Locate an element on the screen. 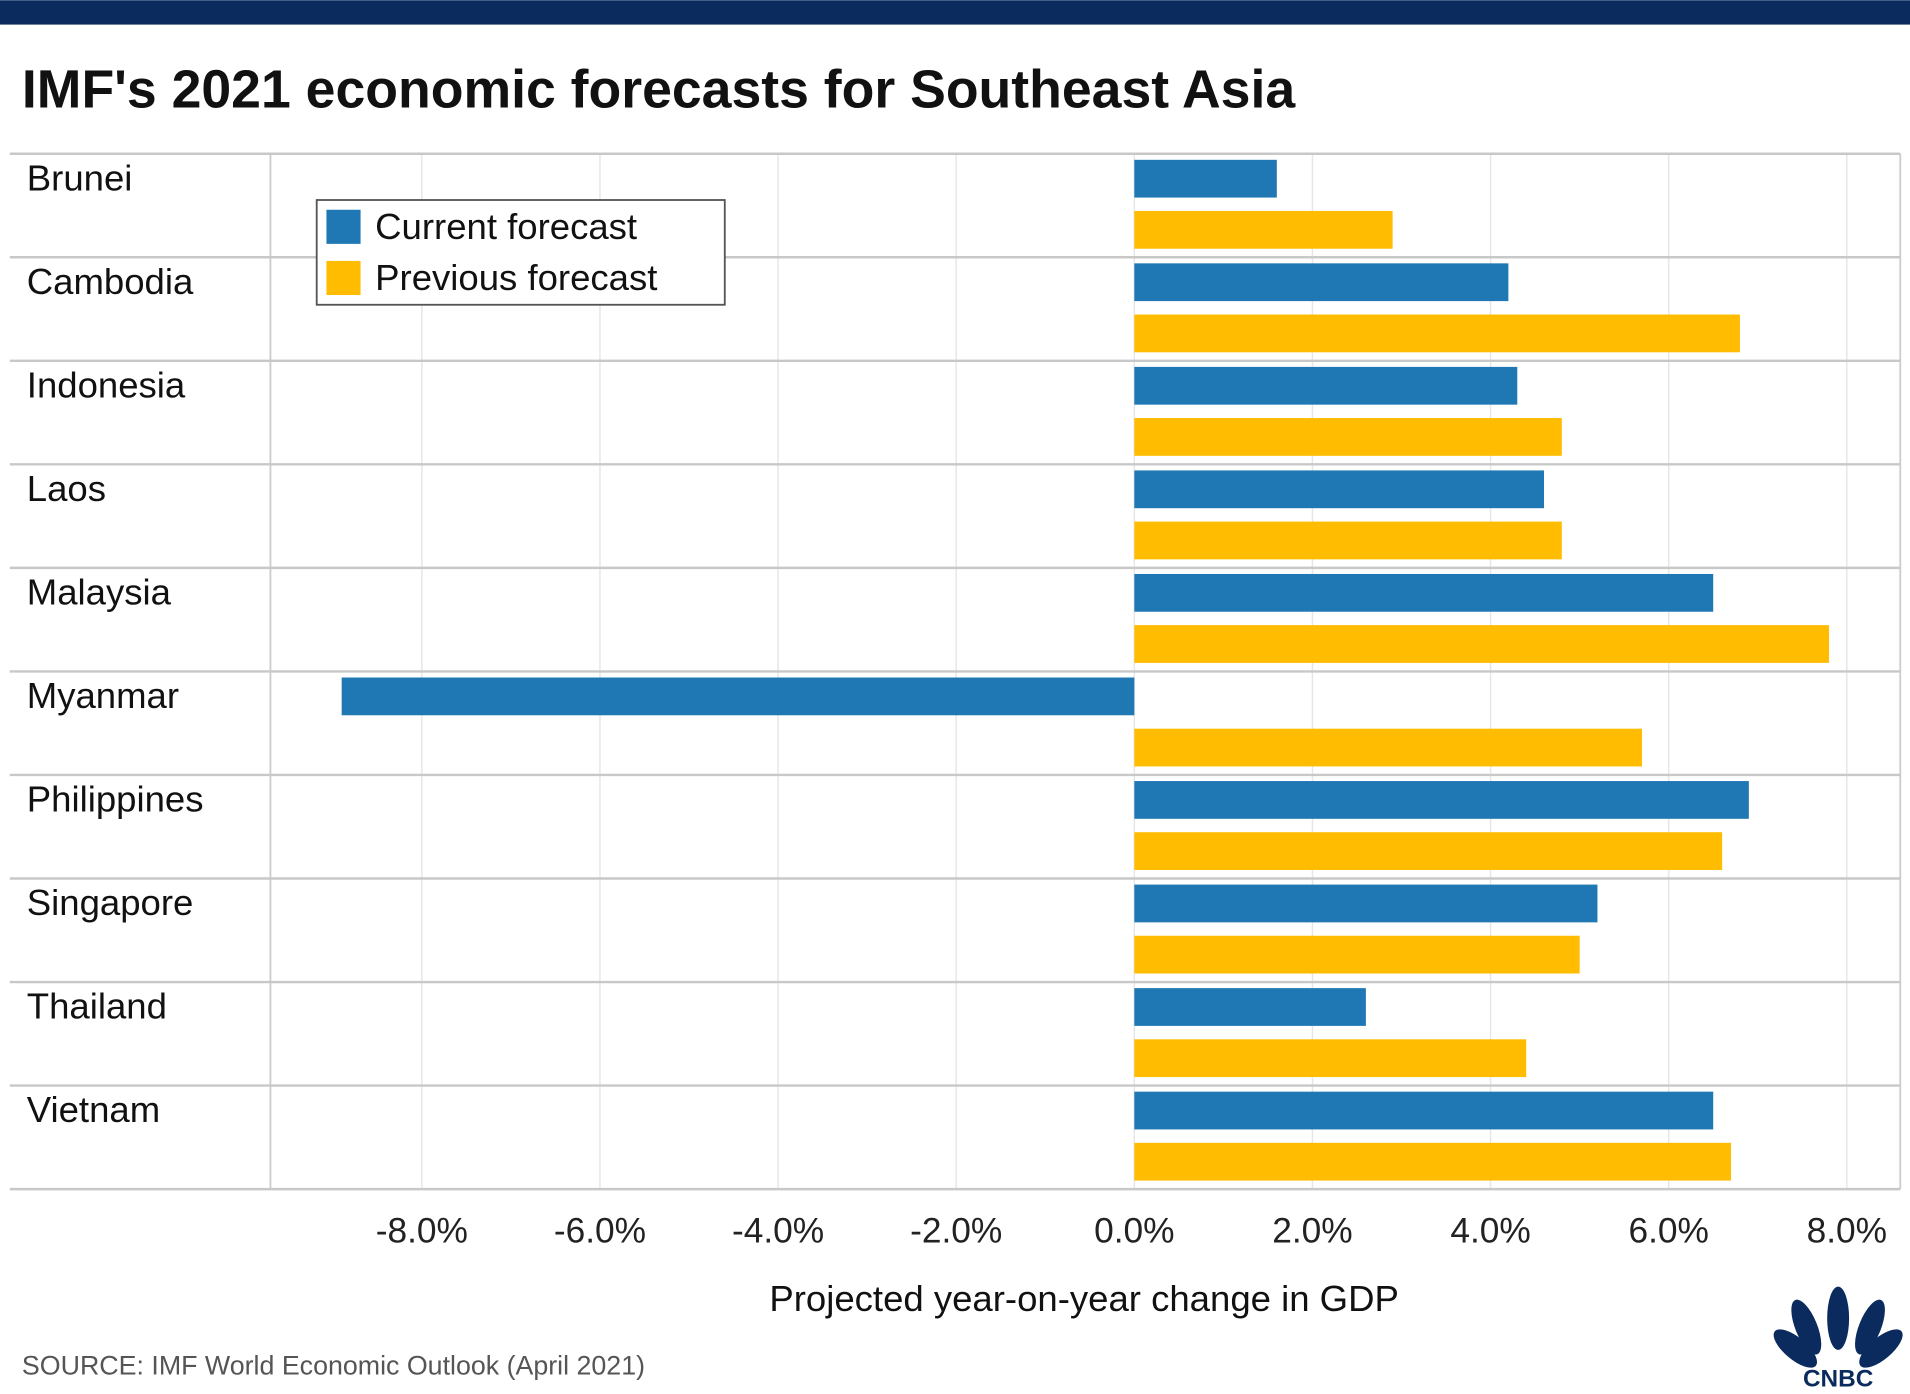  category-label: Thailand is located at coordinates (97, 1006).